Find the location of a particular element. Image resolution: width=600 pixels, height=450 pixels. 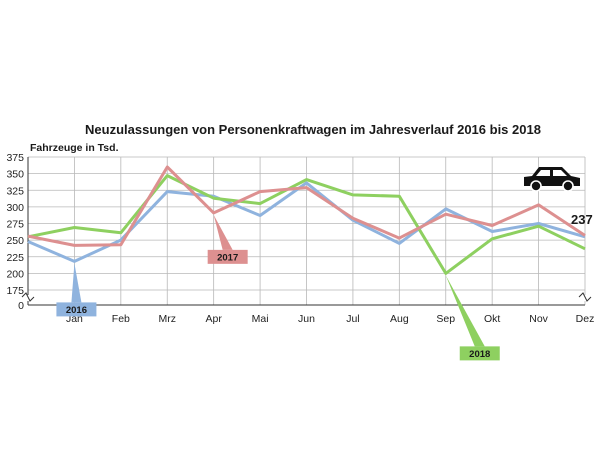

y-tick-label: 250 is located at coordinates (15, 241).